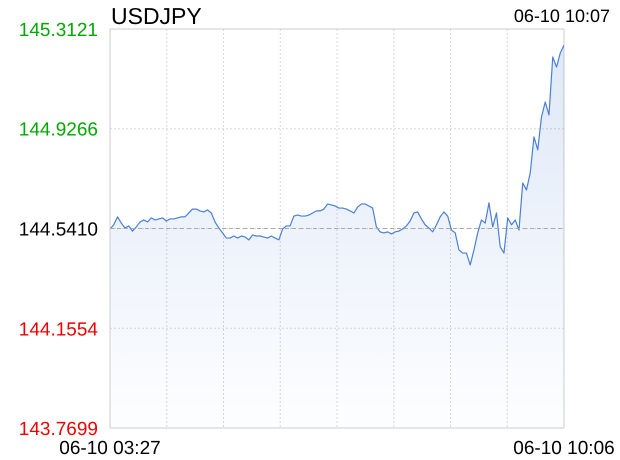  Describe the element at coordinates (58, 230) in the screenshot. I see `y-tick-label: 144.5410` at that location.